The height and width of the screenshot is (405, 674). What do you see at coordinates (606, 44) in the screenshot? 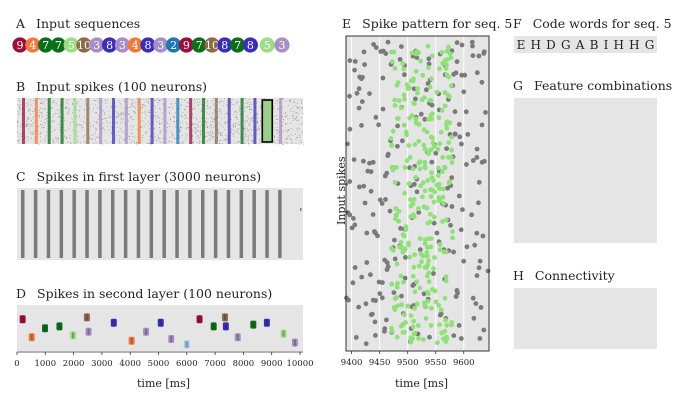
I see `codeword-letter: I` at bounding box center [606, 44].